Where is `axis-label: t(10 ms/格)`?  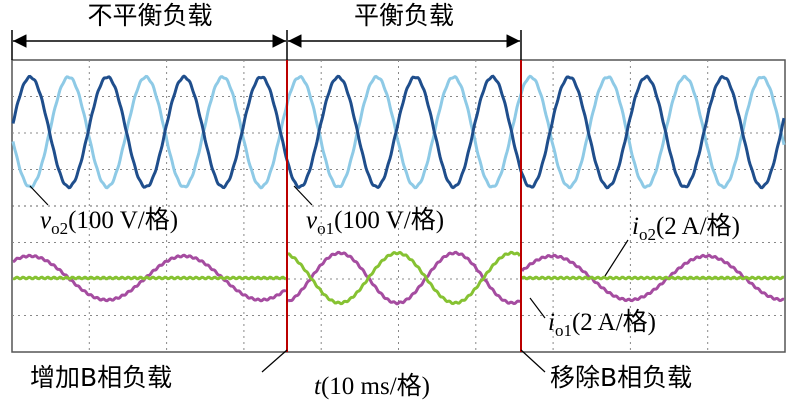 axis-label: t(10 ms/格) is located at coordinates (372, 386).